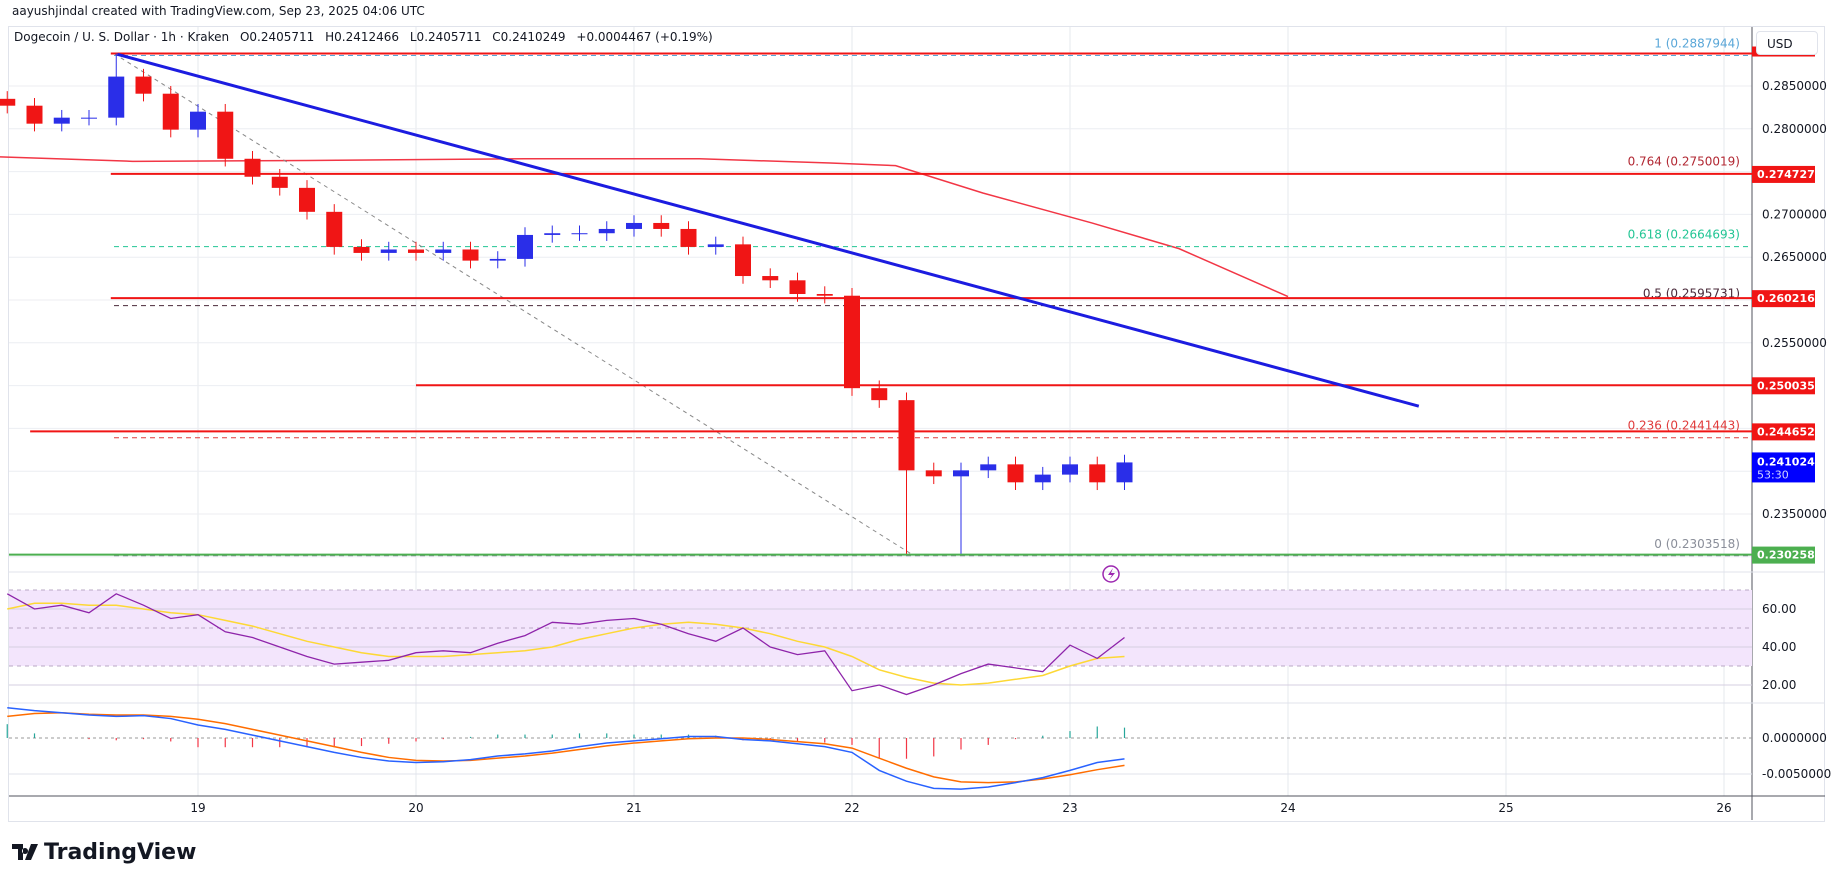  What do you see at coordinates (644, 37) in the screenshot?
I see `change-value: +0.0004467 (+0.19%)` at bounding box center [644, 37].